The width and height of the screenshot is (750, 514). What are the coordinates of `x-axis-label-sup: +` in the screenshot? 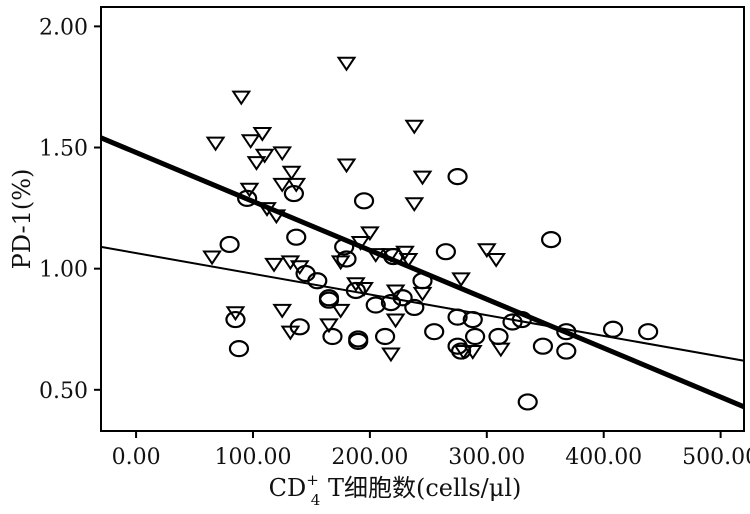 It's located at (312, 480).